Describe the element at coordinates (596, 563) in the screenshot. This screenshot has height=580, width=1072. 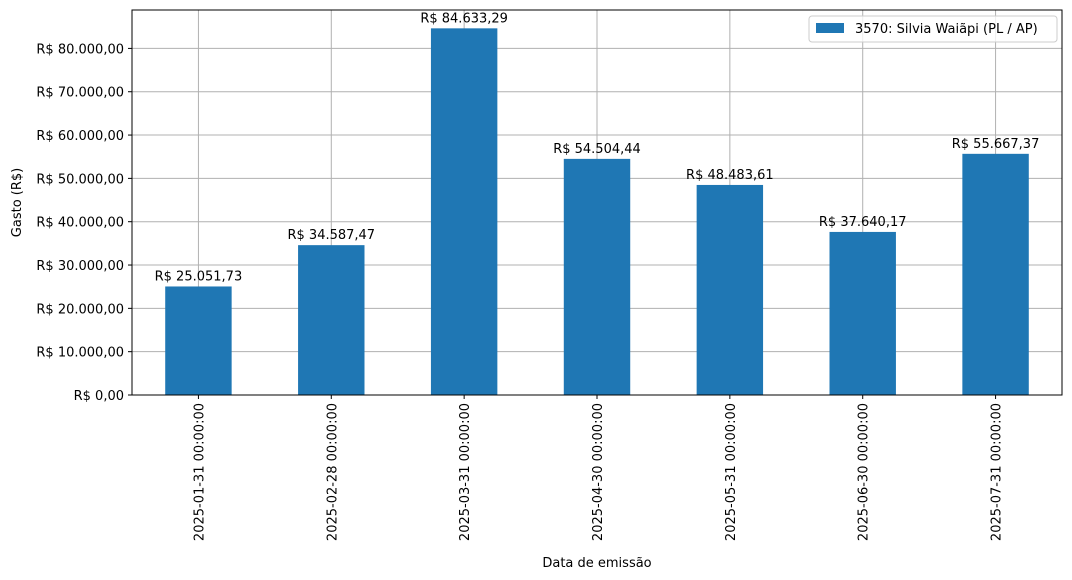
I see `x-axis-title: Data de emissão` at that location.